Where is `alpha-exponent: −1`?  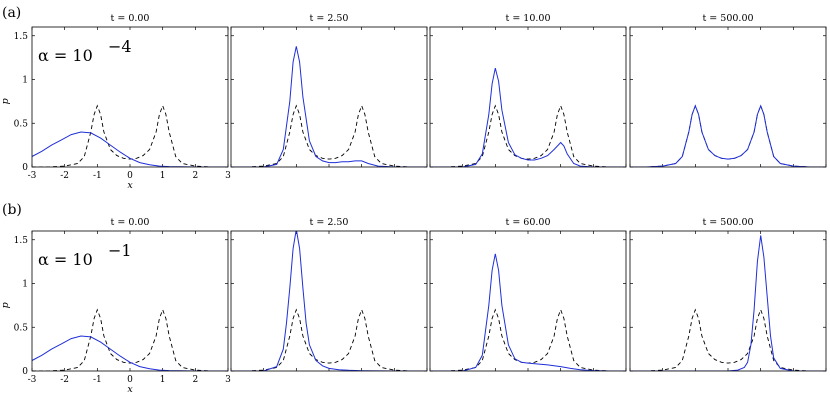
alpha-exponent: −1 is located at coordinates (120, 250).